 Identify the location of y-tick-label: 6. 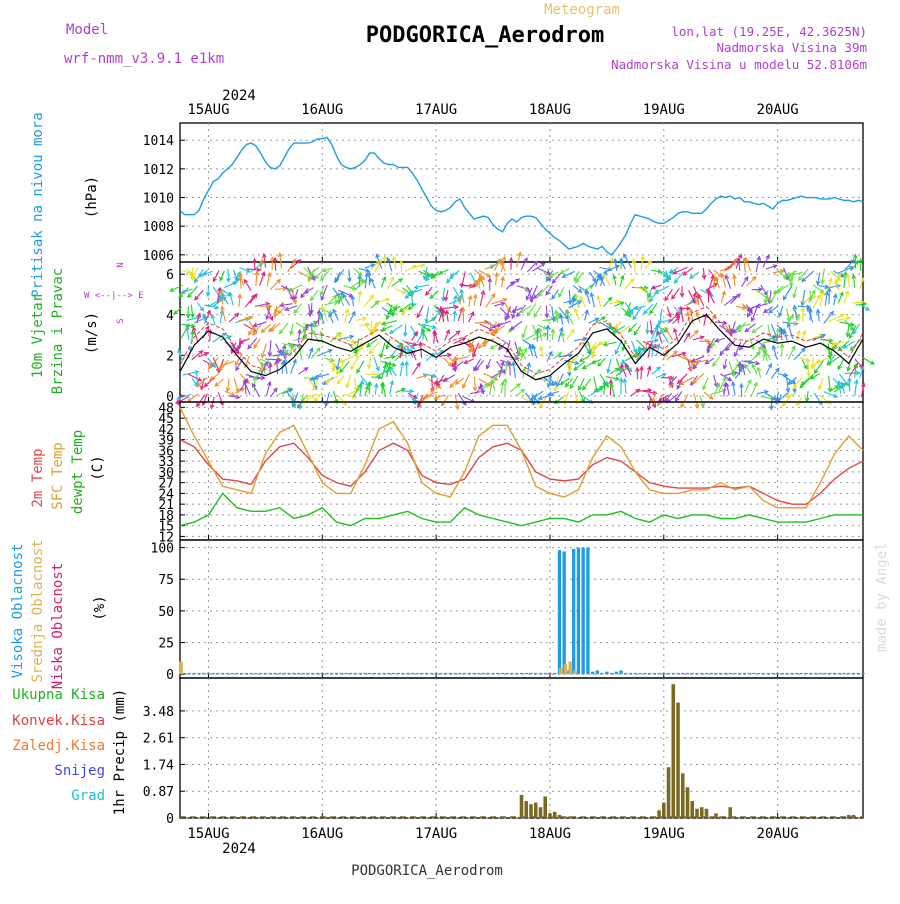
(170, 275).